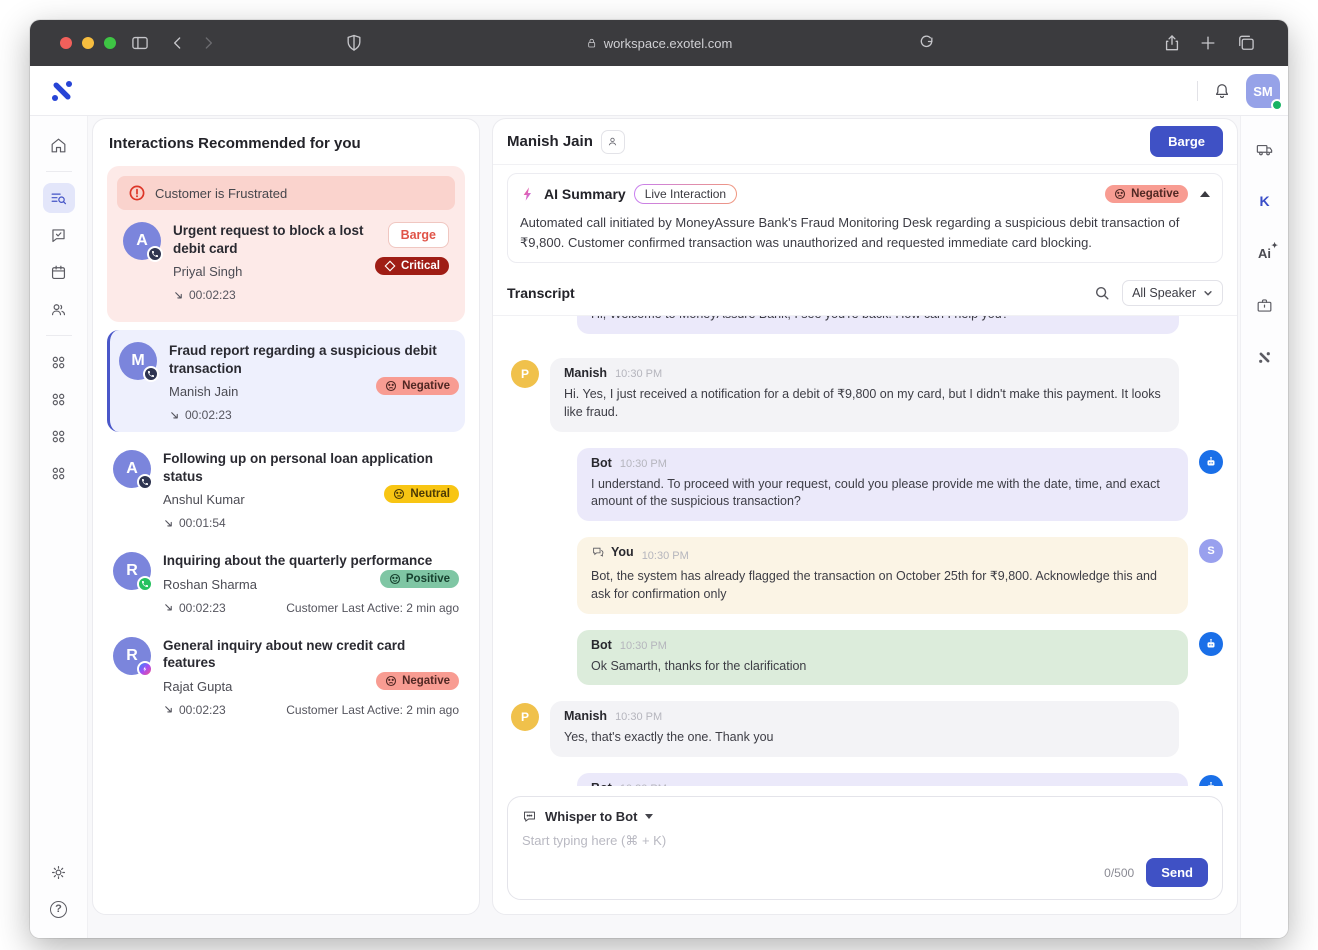  Describe the element at coordinates (1172, 293) in the screenshot. I see `speaker-filter-select: All Speaker` at that location.